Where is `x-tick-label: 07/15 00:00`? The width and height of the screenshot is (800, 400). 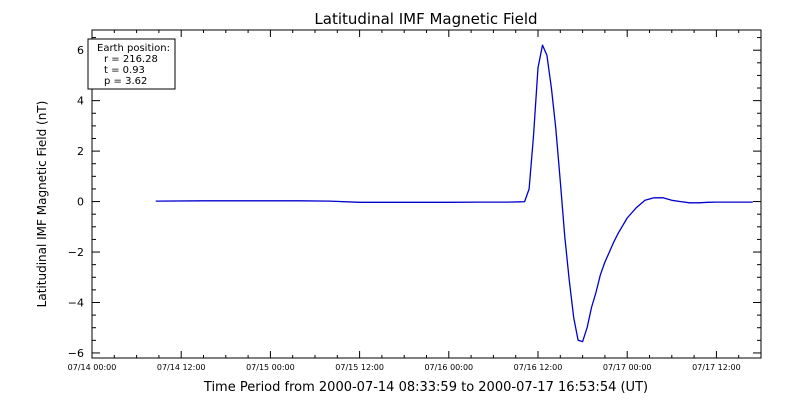 x-tick-label: 07/15 00:00 is located at coordinates (270, 367).